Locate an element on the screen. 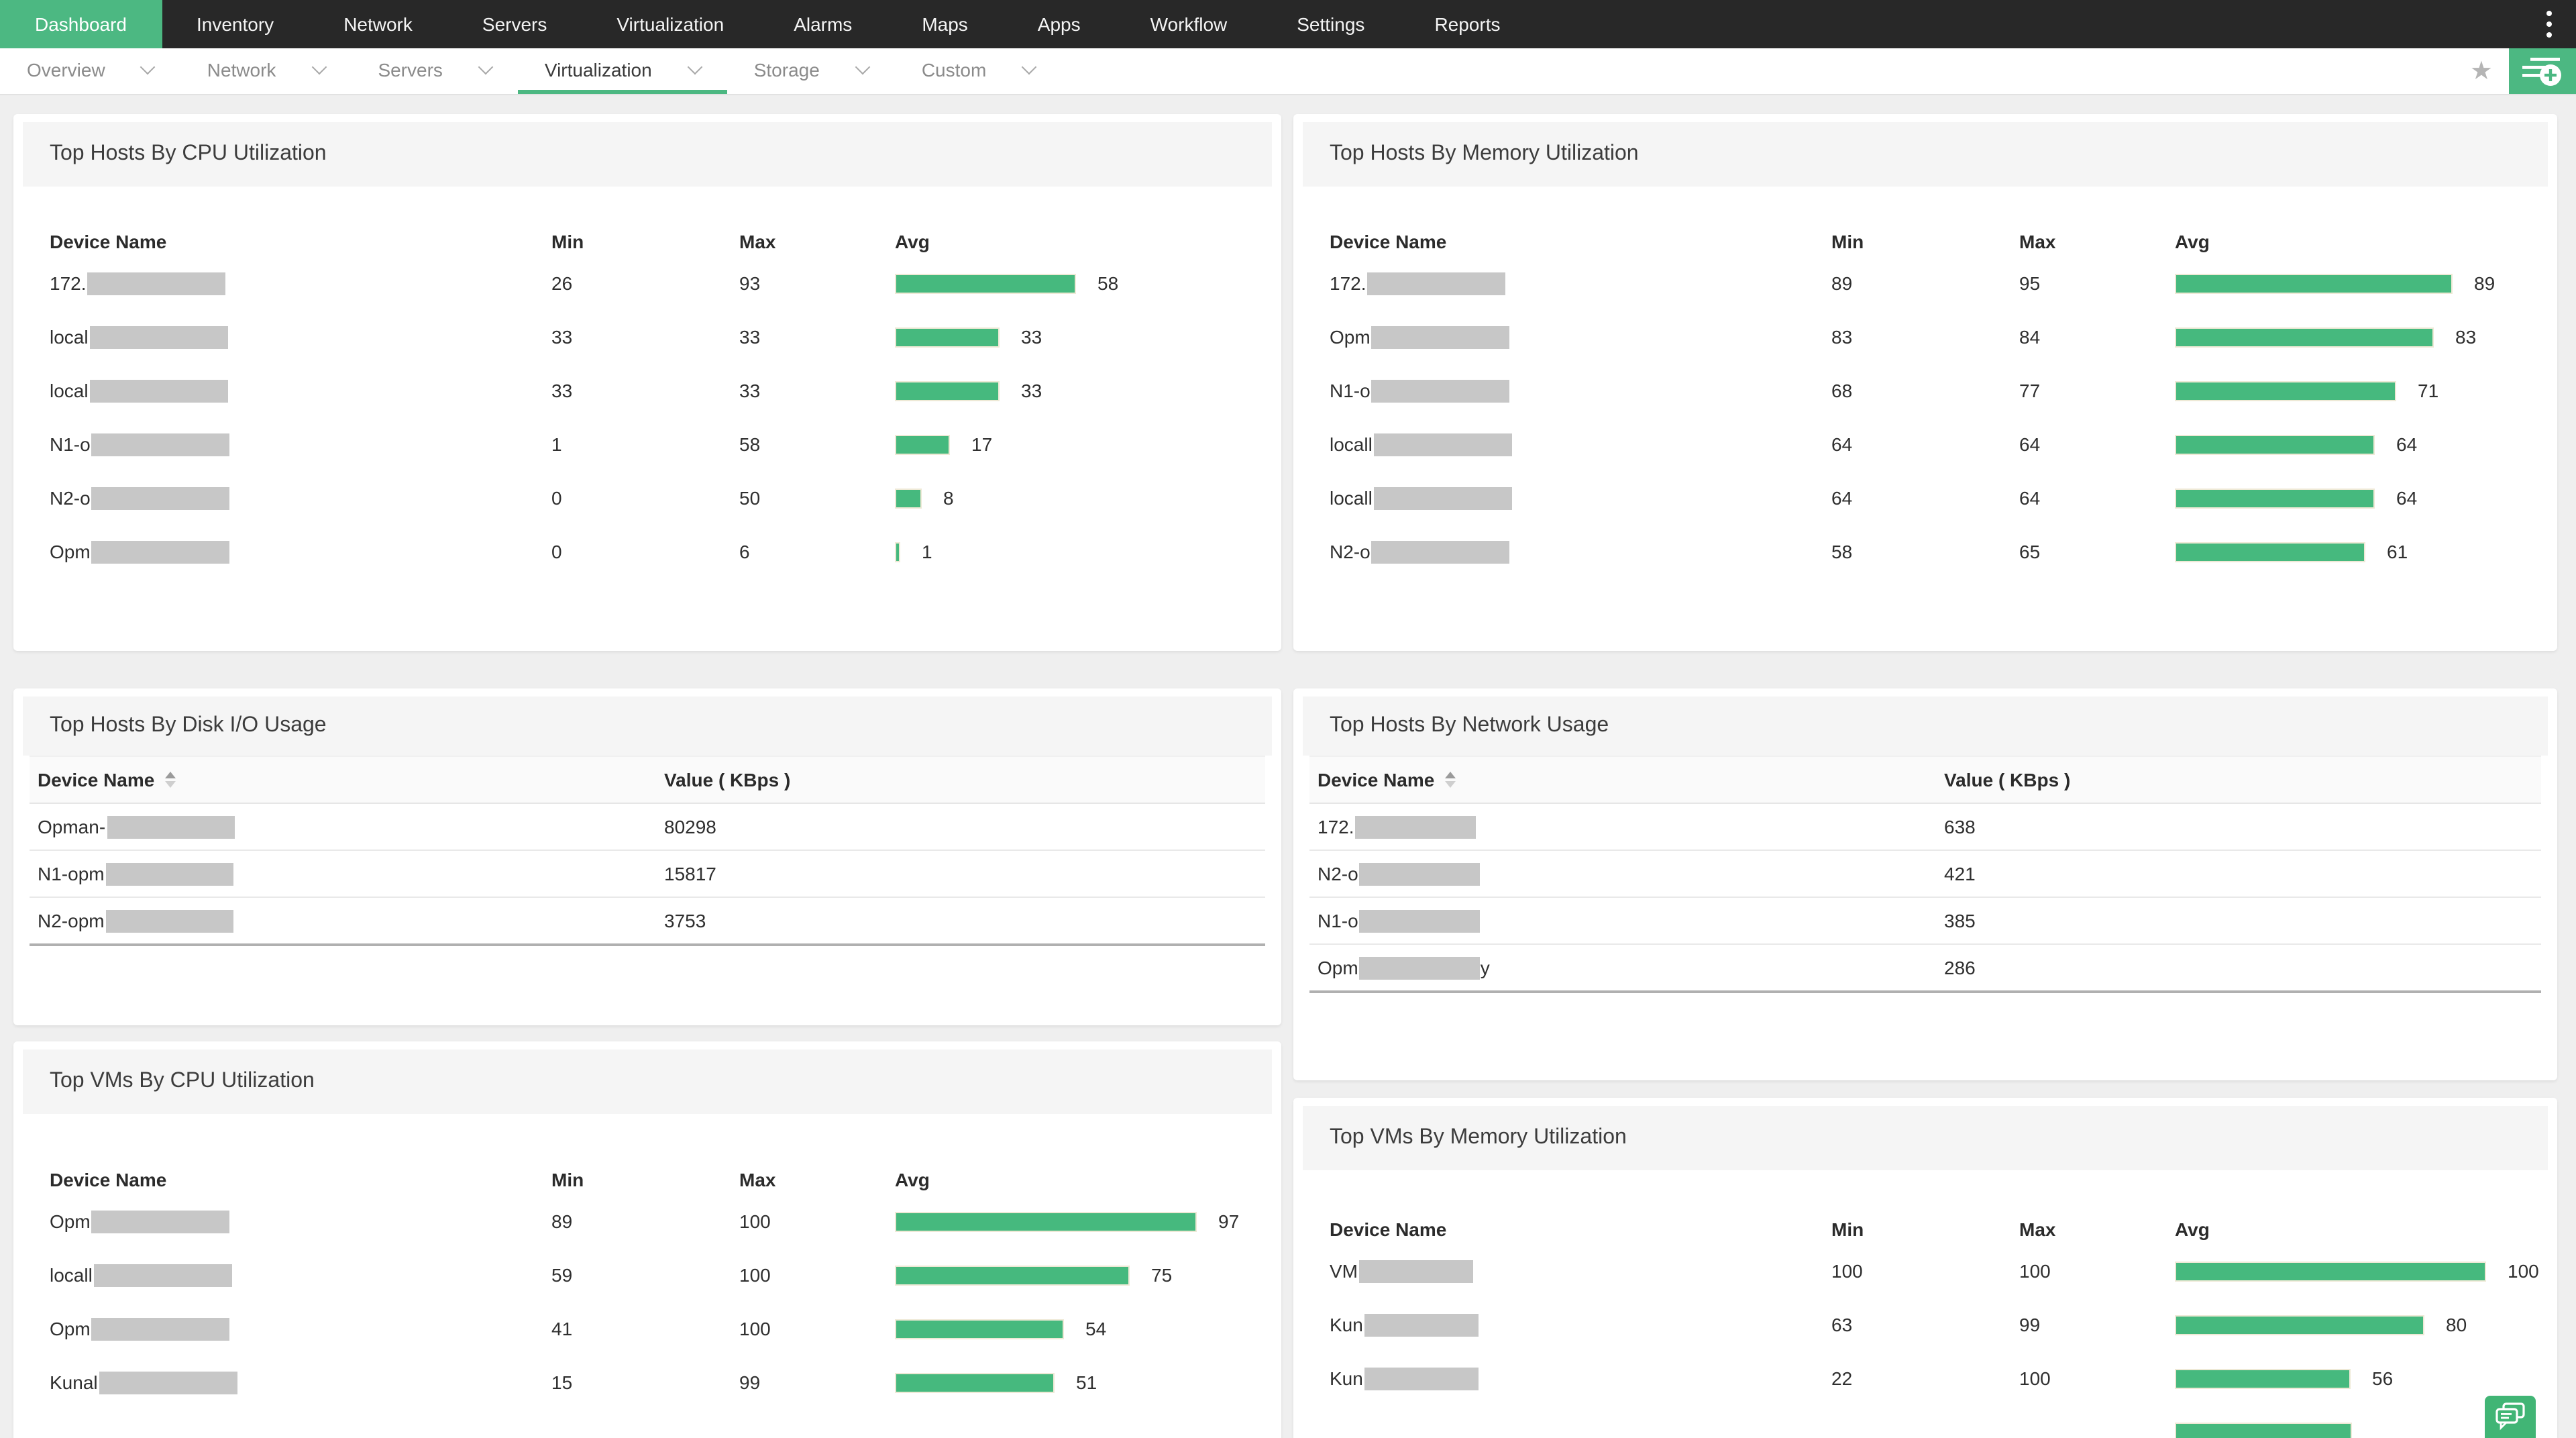 The image size is (2576, 1438). table-header-row: Device Name Value ( KBps ) is located at coordinates (1925, 780).